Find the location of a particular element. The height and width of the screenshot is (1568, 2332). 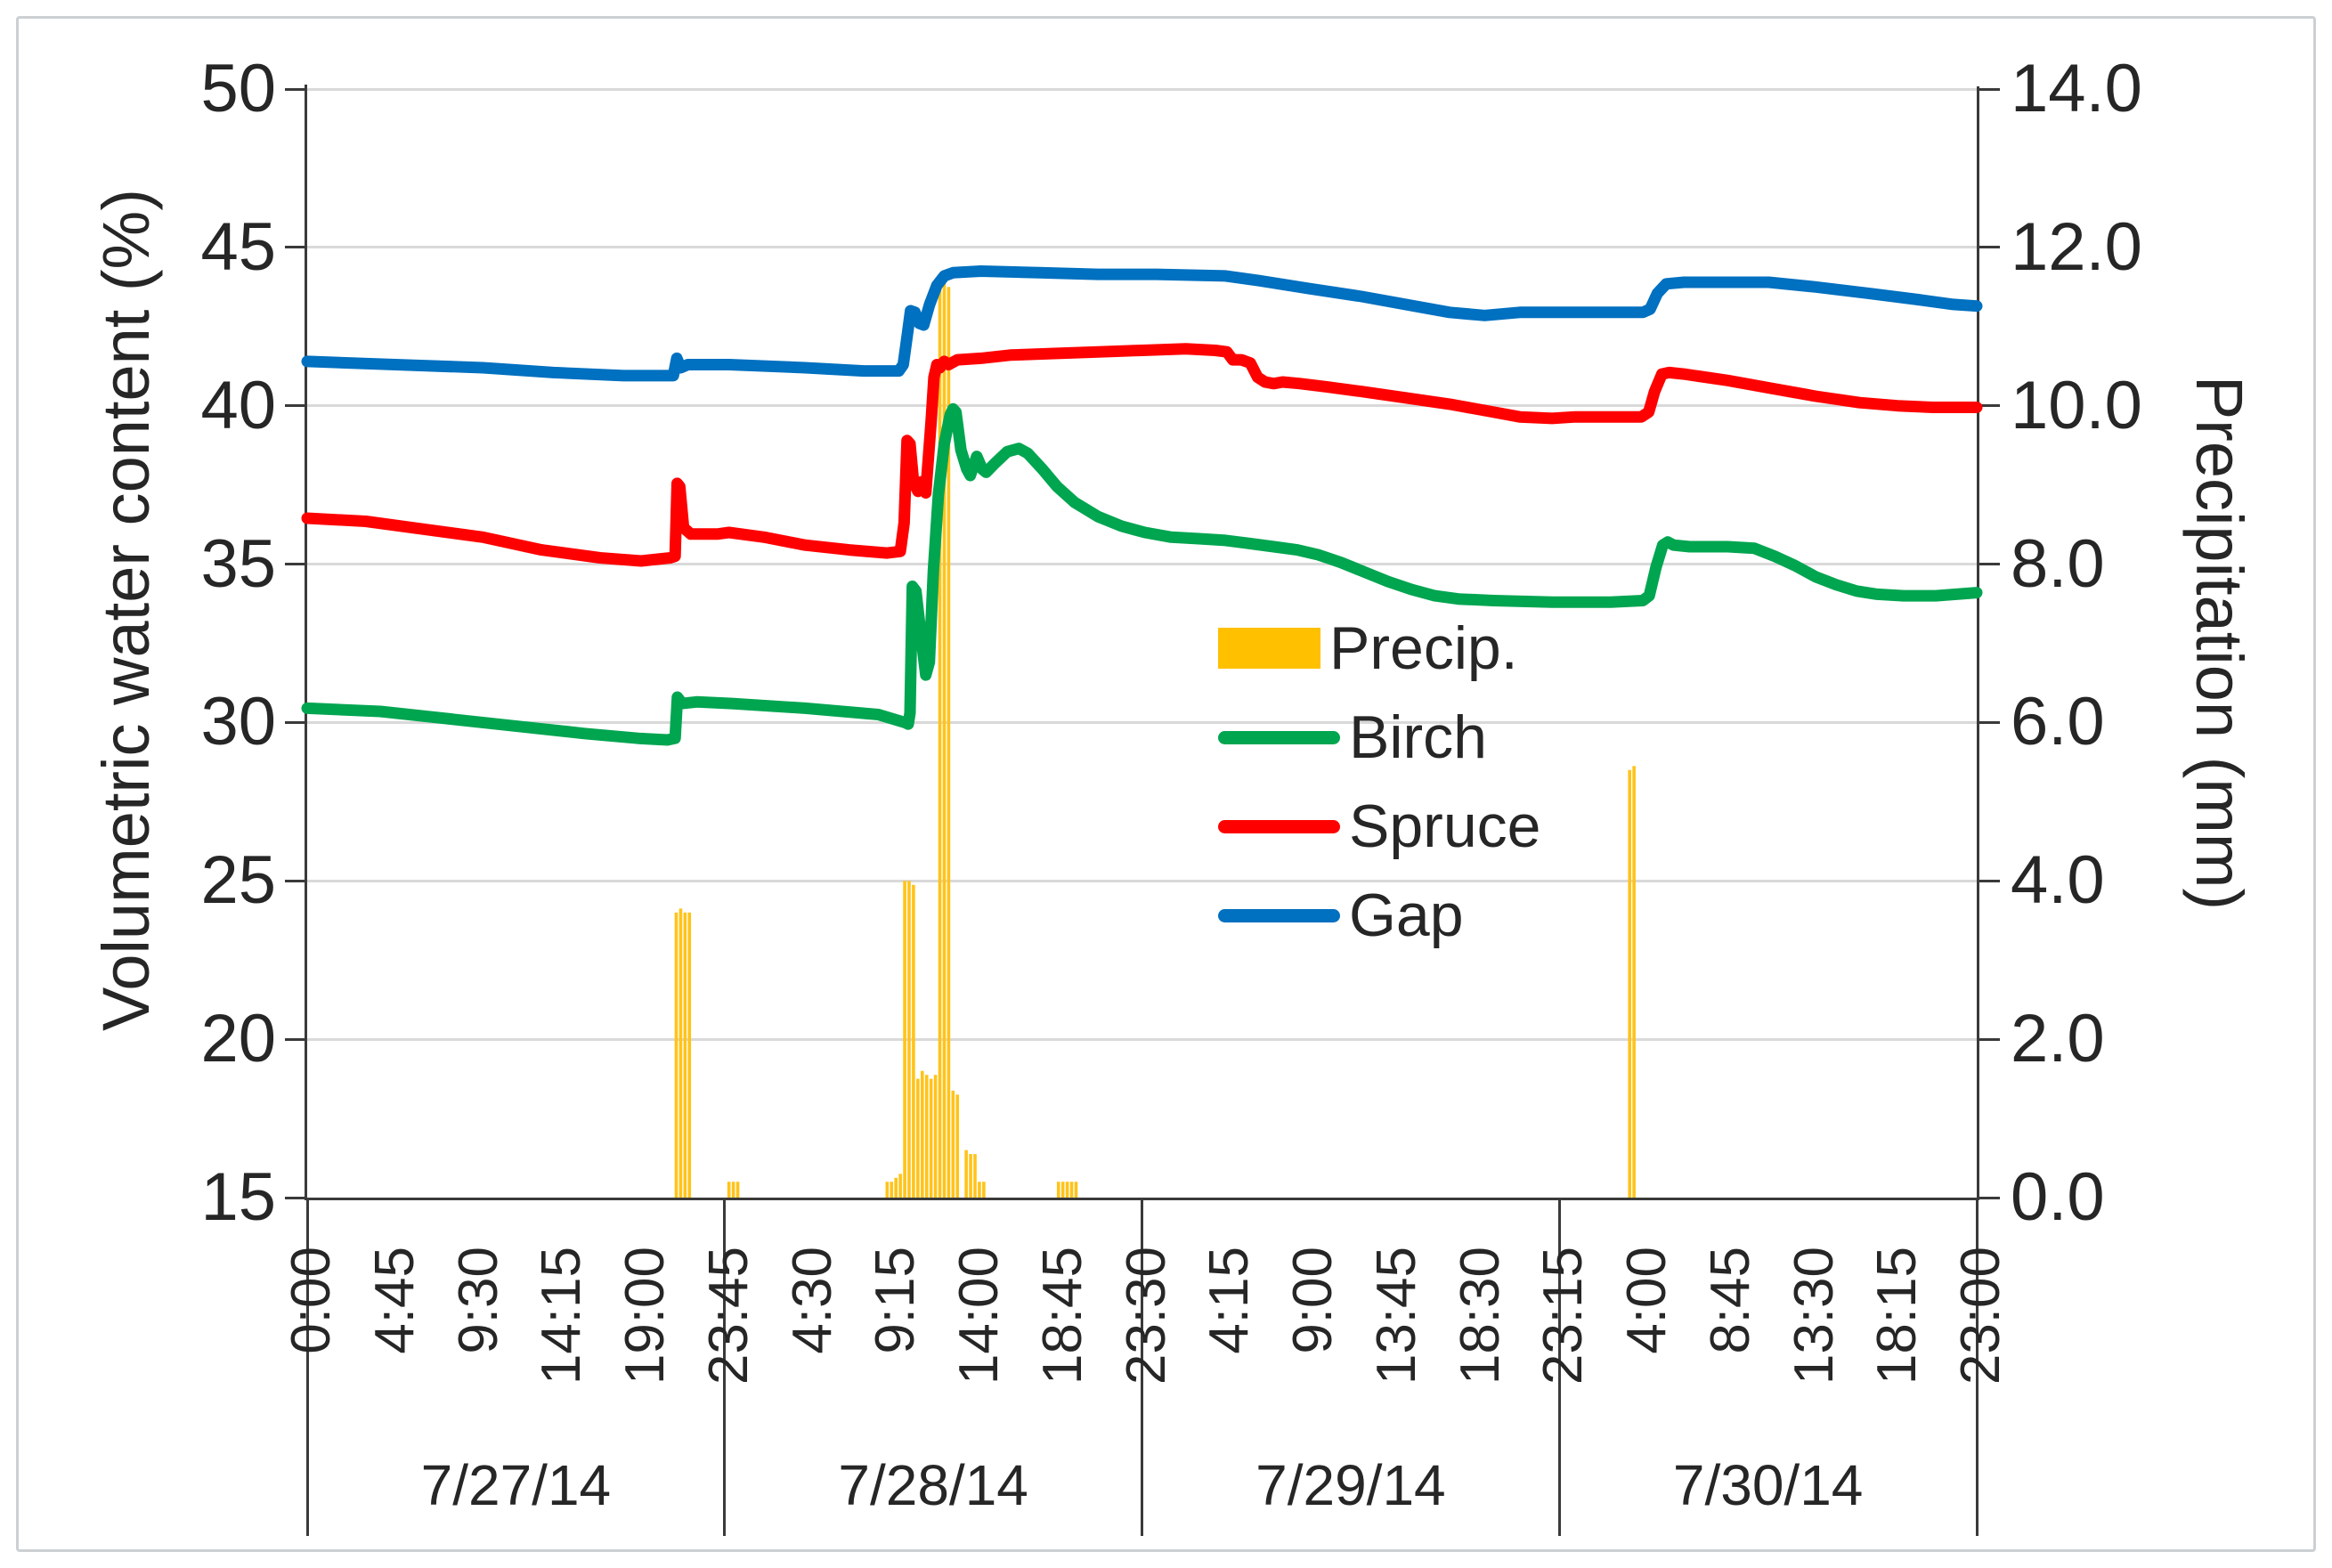

y-left-tick-label: 50 is located at coordinates (238, 88).